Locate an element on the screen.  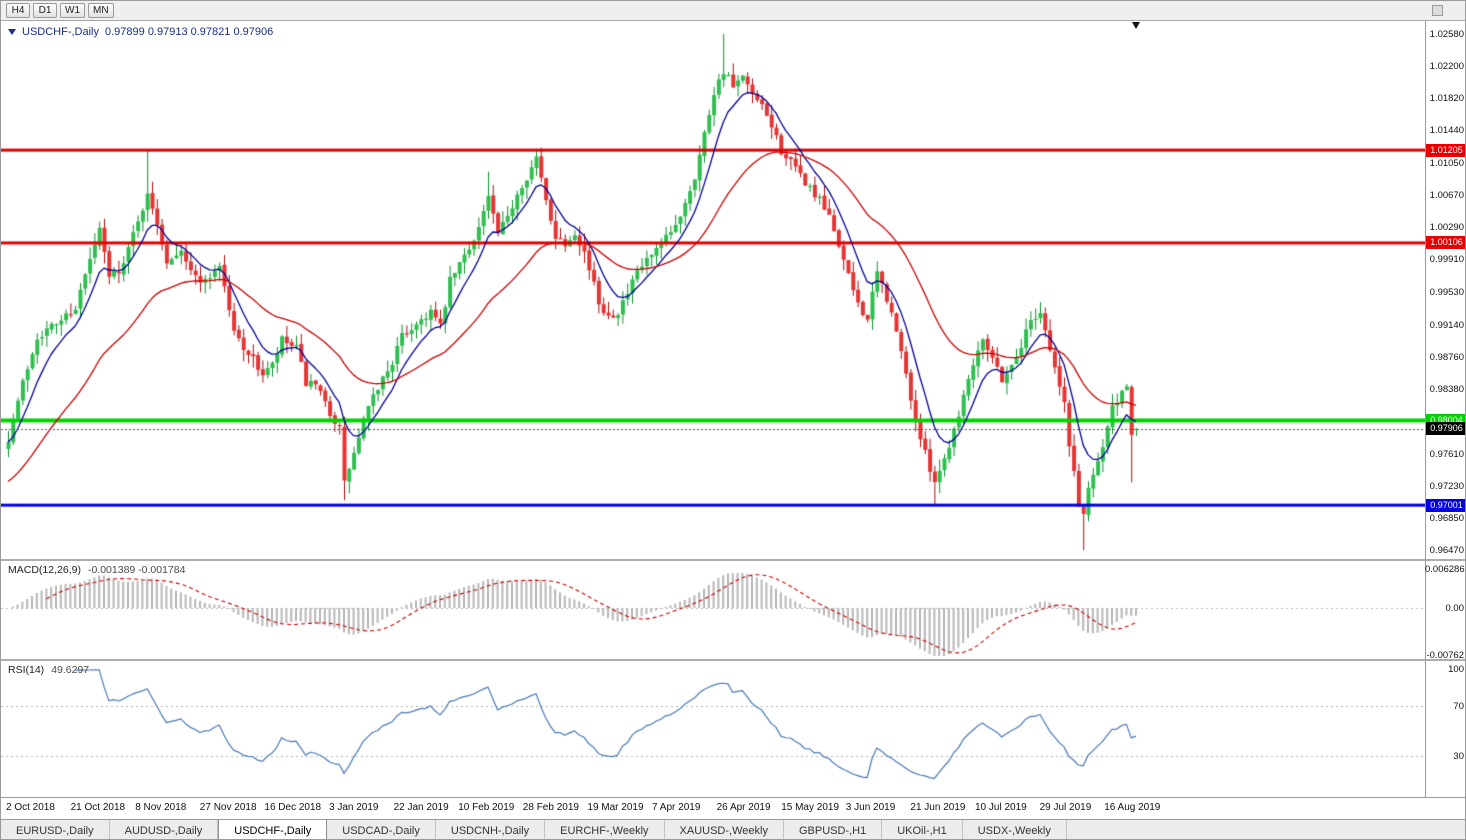
date-axis-label: 10 Feb 2019 is located at coordinates (486, 807).